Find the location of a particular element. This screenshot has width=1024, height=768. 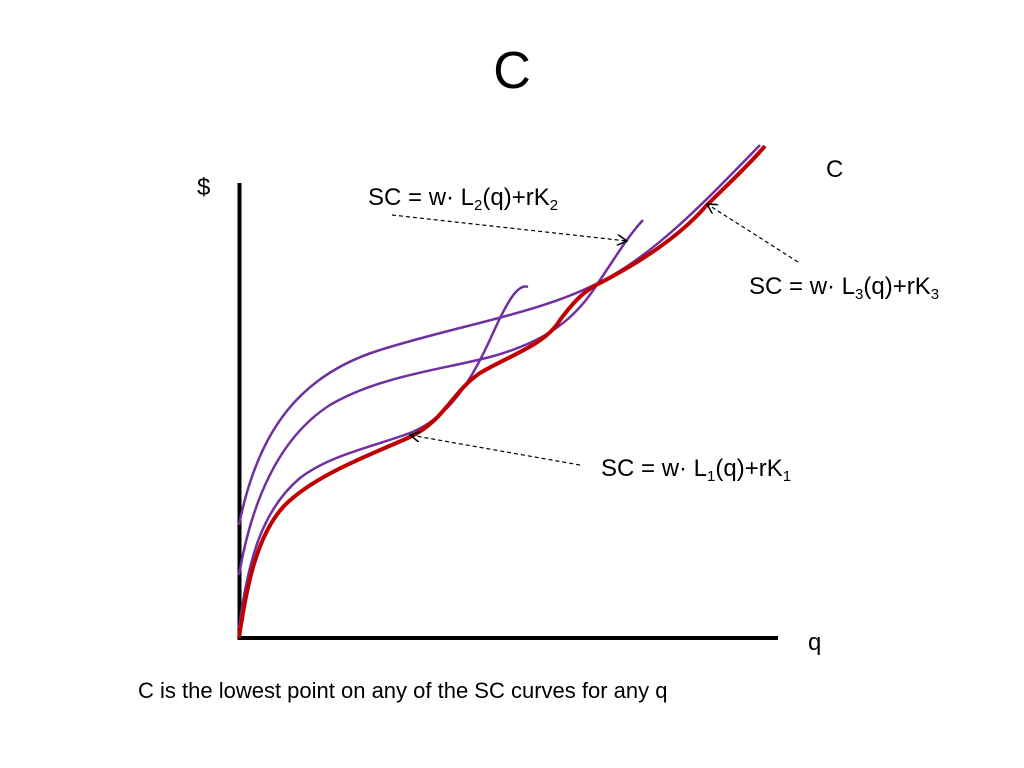

envelope-curve-label: C is located at coordinates (835, 169).